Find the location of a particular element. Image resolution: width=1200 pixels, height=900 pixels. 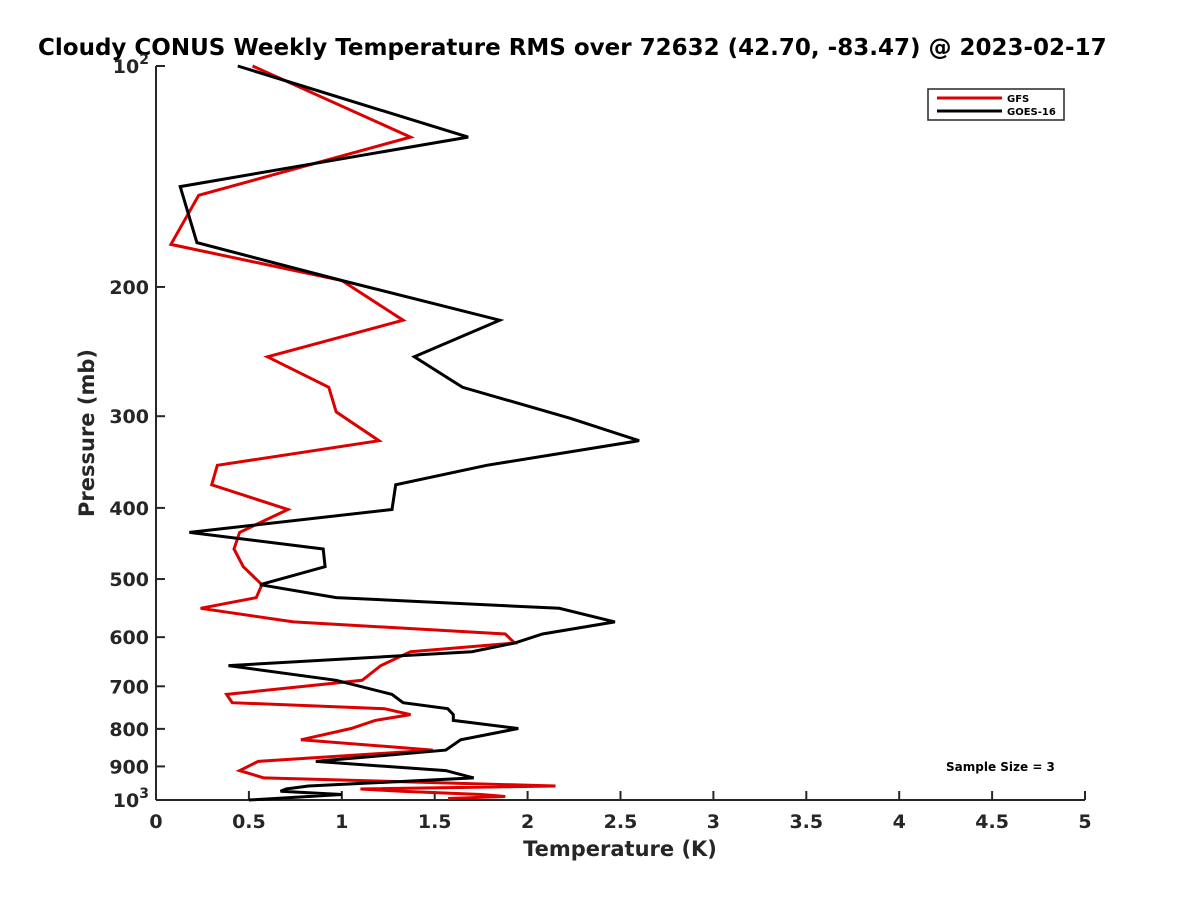

legend-label: GOES-16 is located at coordinates (1031, 112).